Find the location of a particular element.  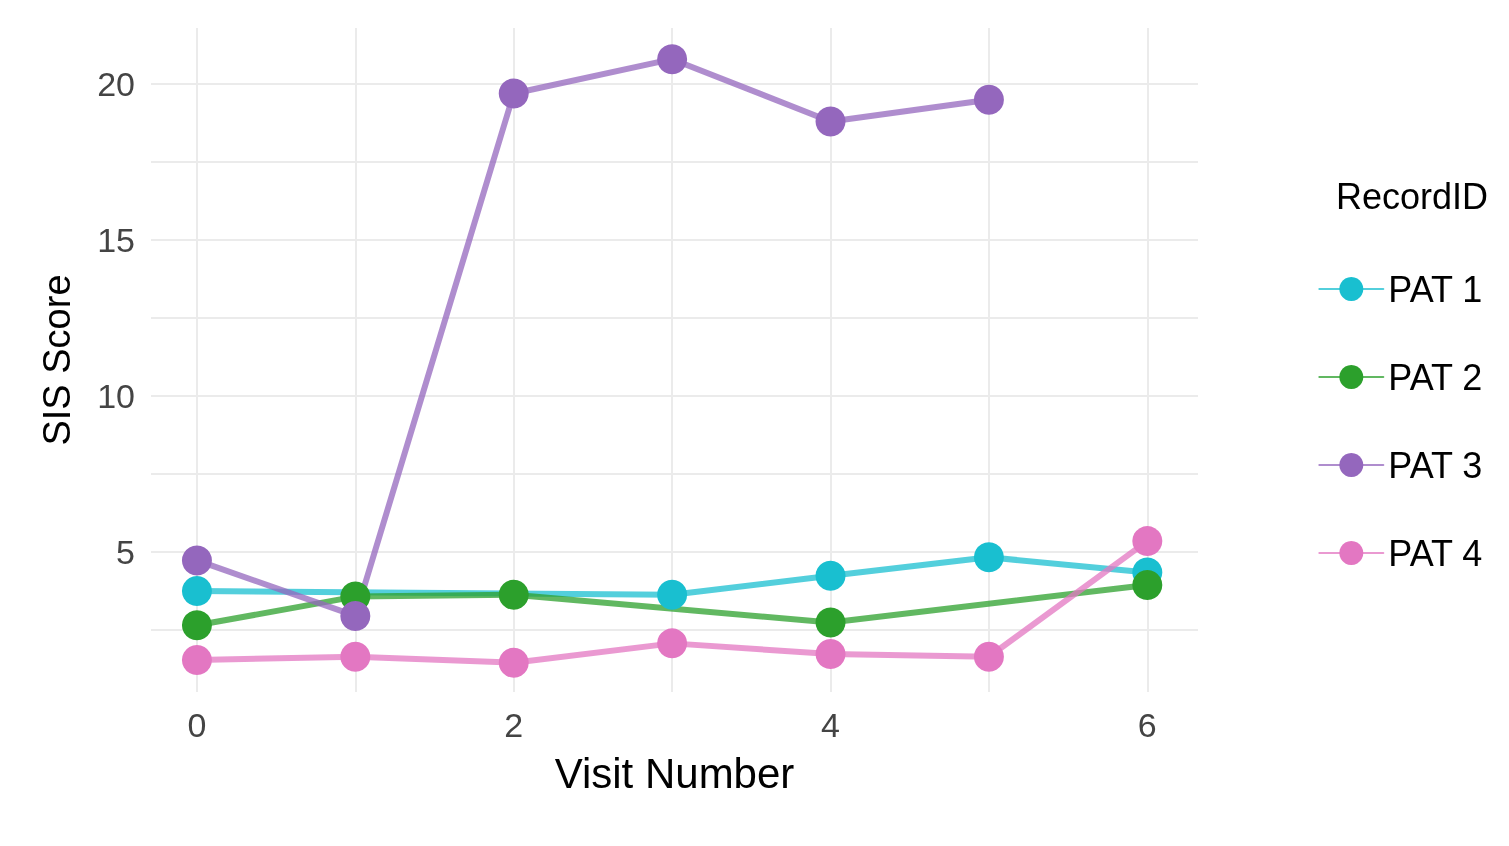

legend-label: PAT 4 is located at coordinates (1435, 553).